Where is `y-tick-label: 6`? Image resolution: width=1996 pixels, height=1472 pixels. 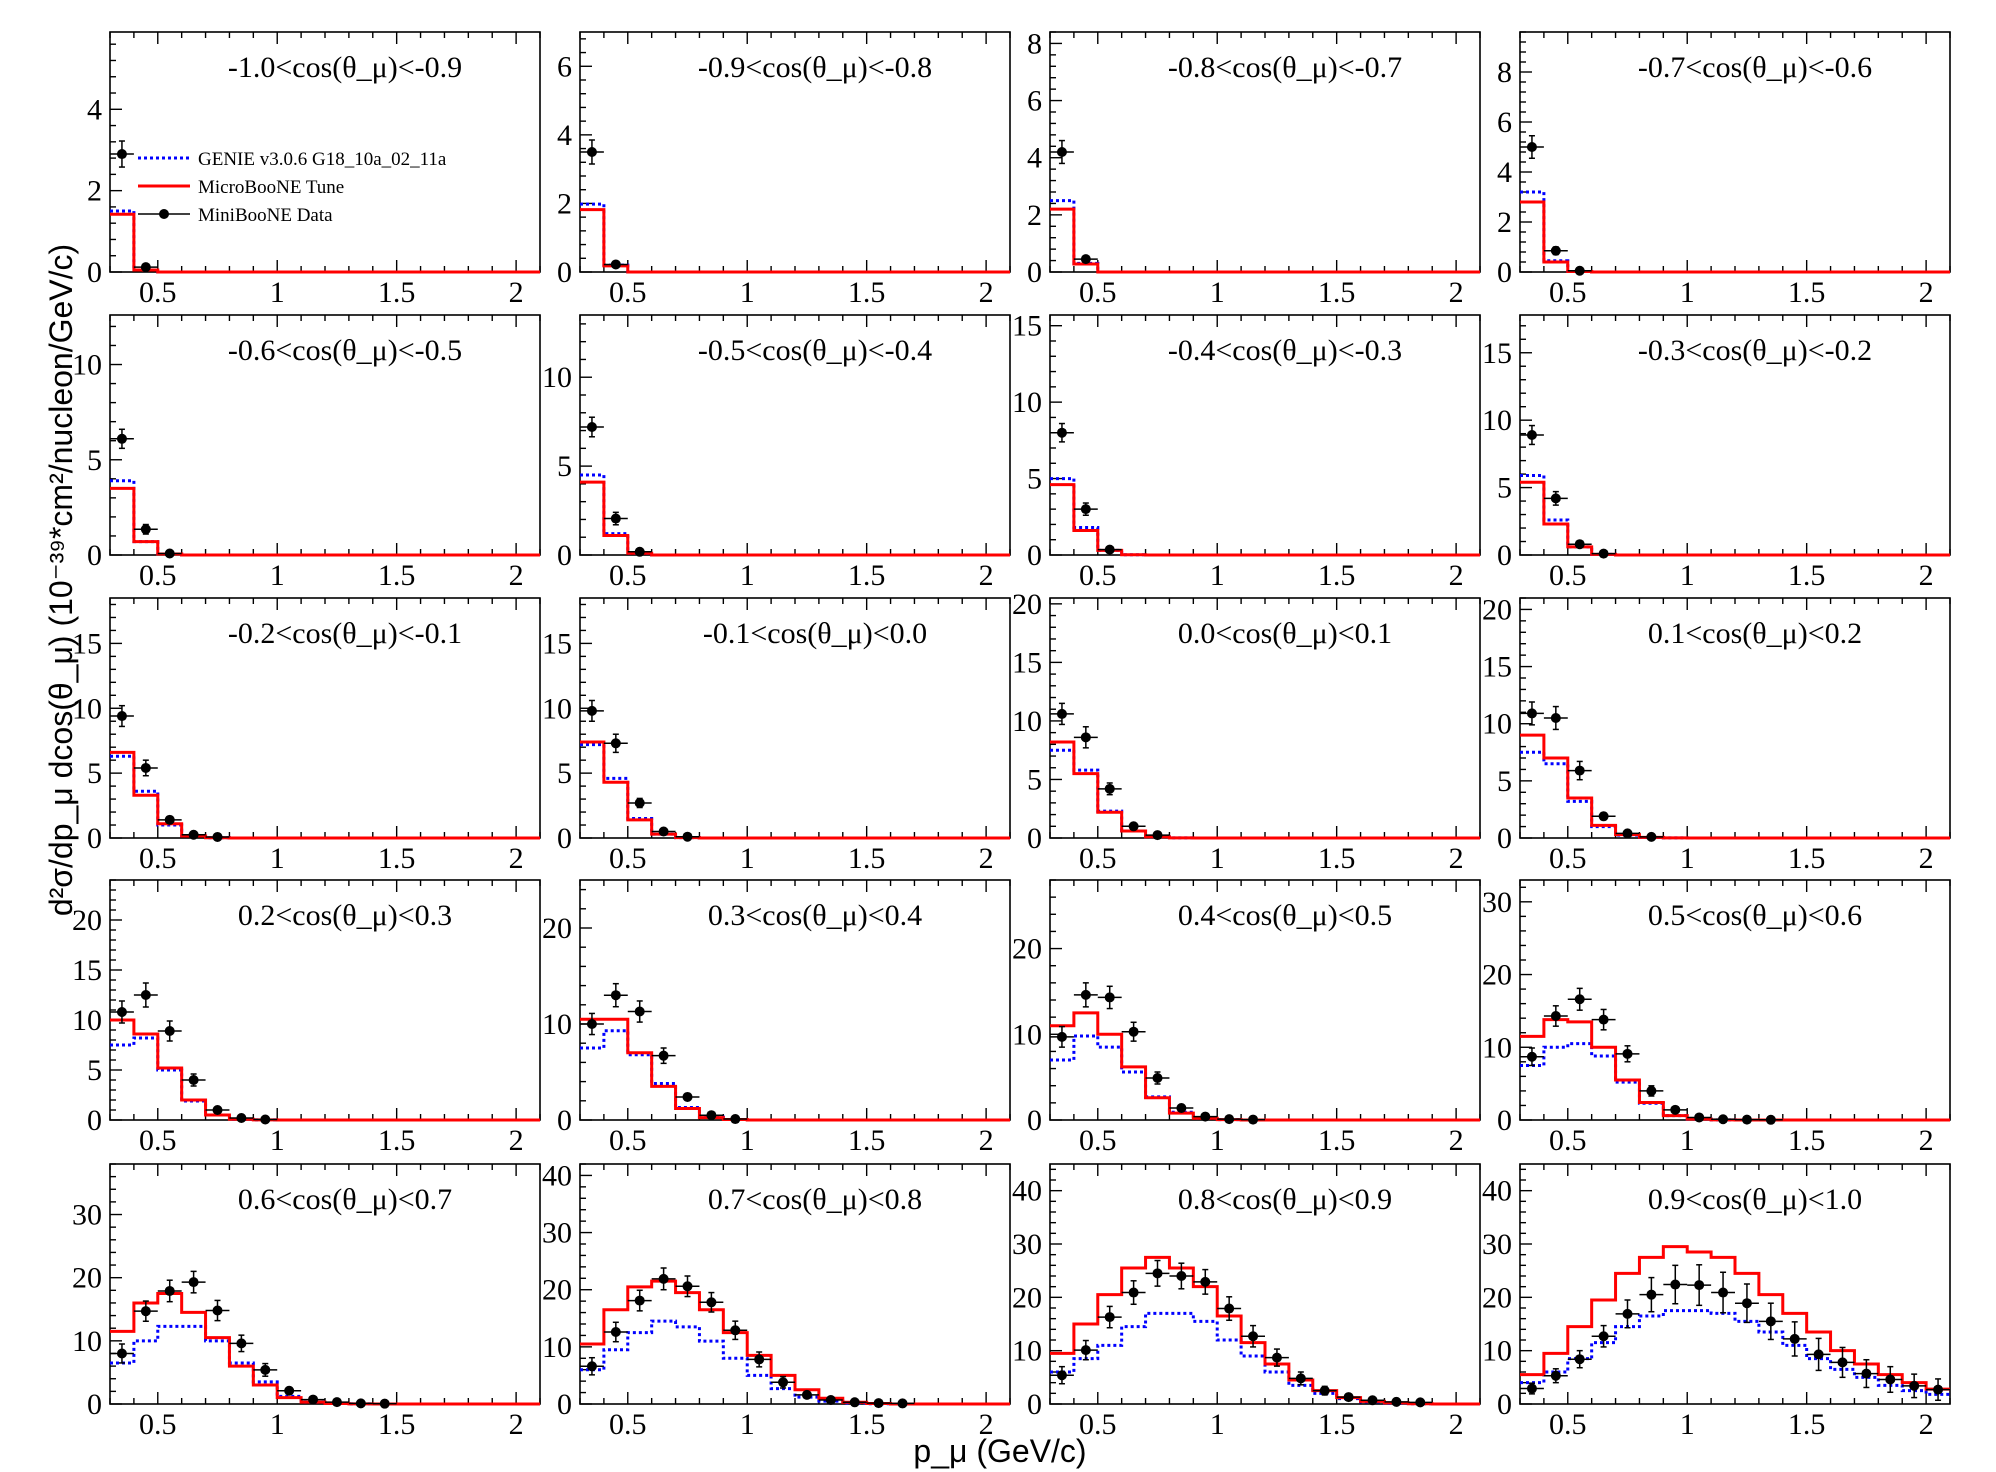 y-tick-label: 6 is located at coordinates (1504, 122).